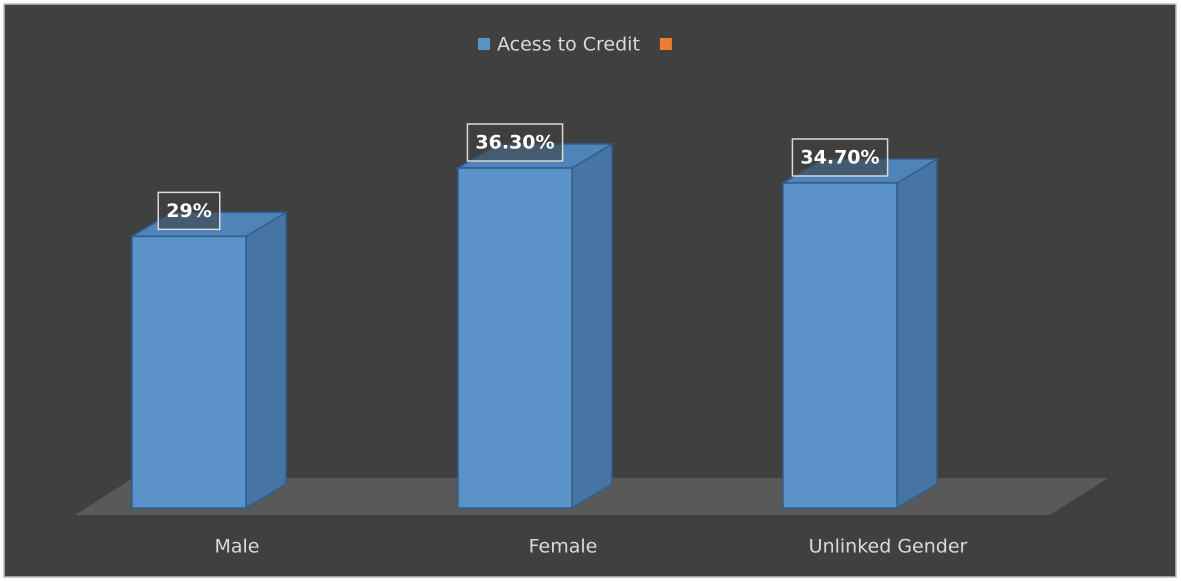  What do you see at coordinates (568, 45) in the screenshot?
I see `legend-label: Acess to Credit` at bounding box center [568, 45].